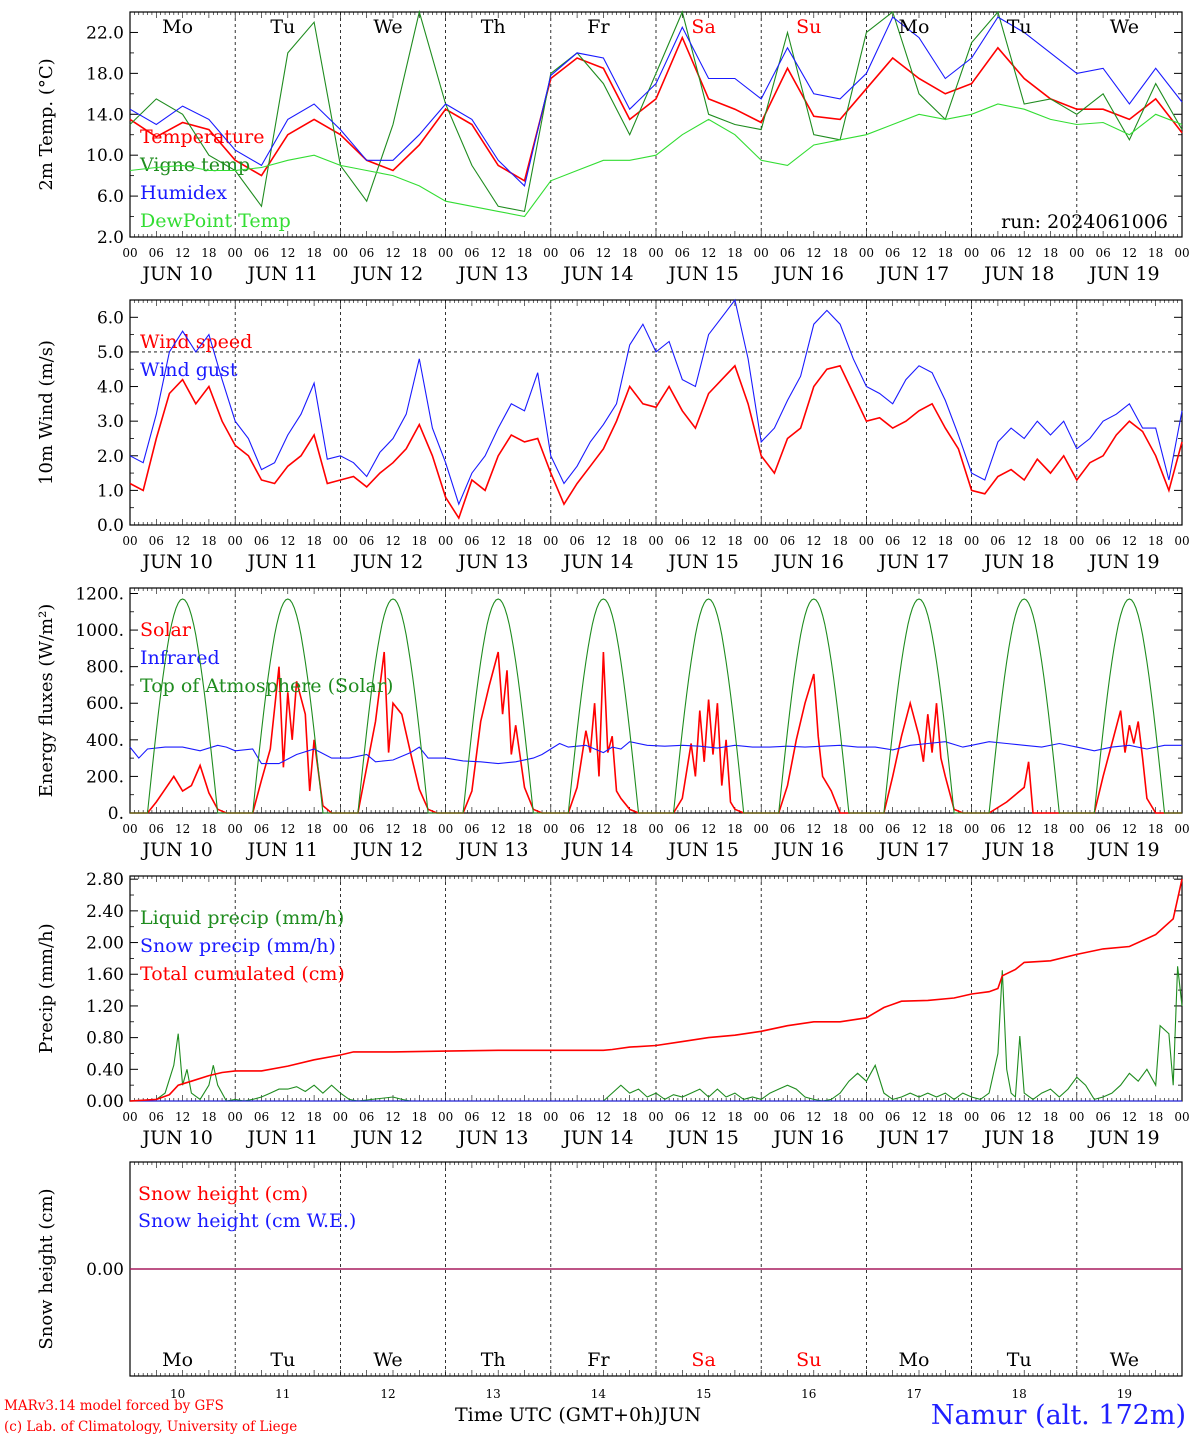 The image size is (1194, 1440). I want to click on panel-1-date-label: JUN 15, so click(702, 562).